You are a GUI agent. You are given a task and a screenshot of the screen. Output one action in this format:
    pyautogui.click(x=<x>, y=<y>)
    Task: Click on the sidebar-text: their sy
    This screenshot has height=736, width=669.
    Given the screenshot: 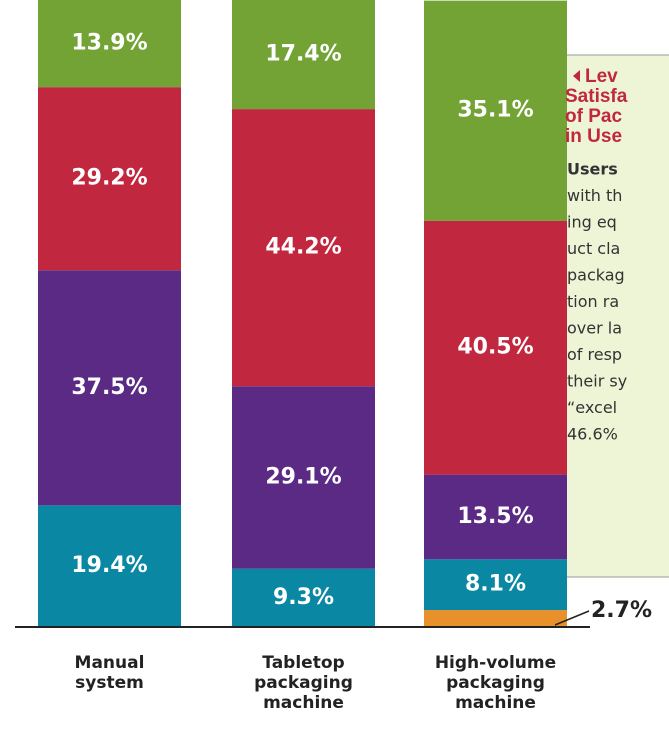 What is the action you would take?
    pyautogui.click(x=597, y=381)
    